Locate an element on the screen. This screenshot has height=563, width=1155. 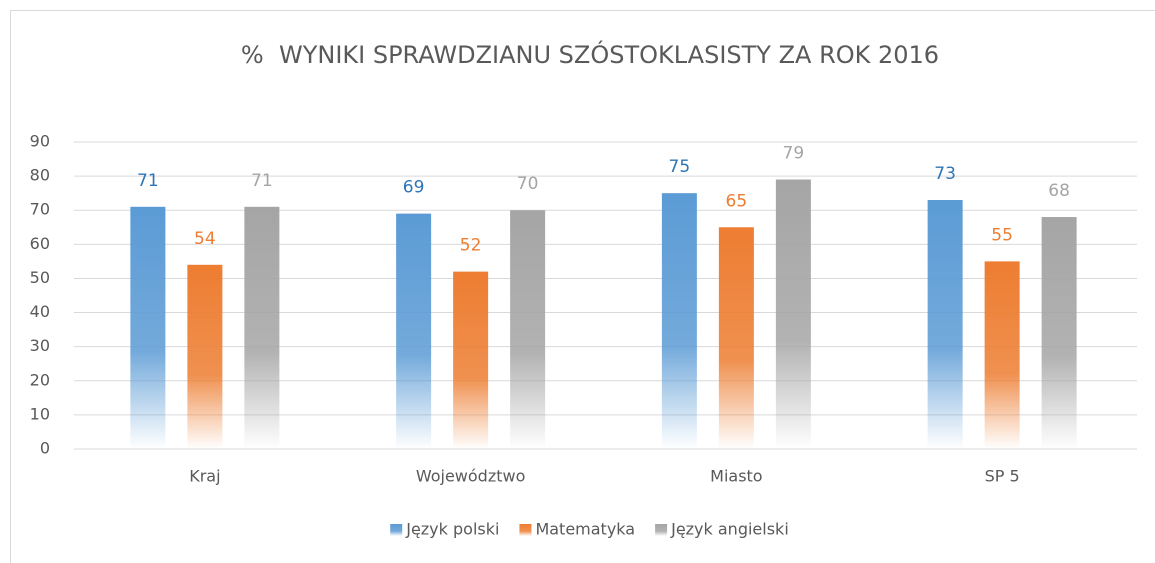
x-tick-label: Kraj is located at coordinates (204, 476).